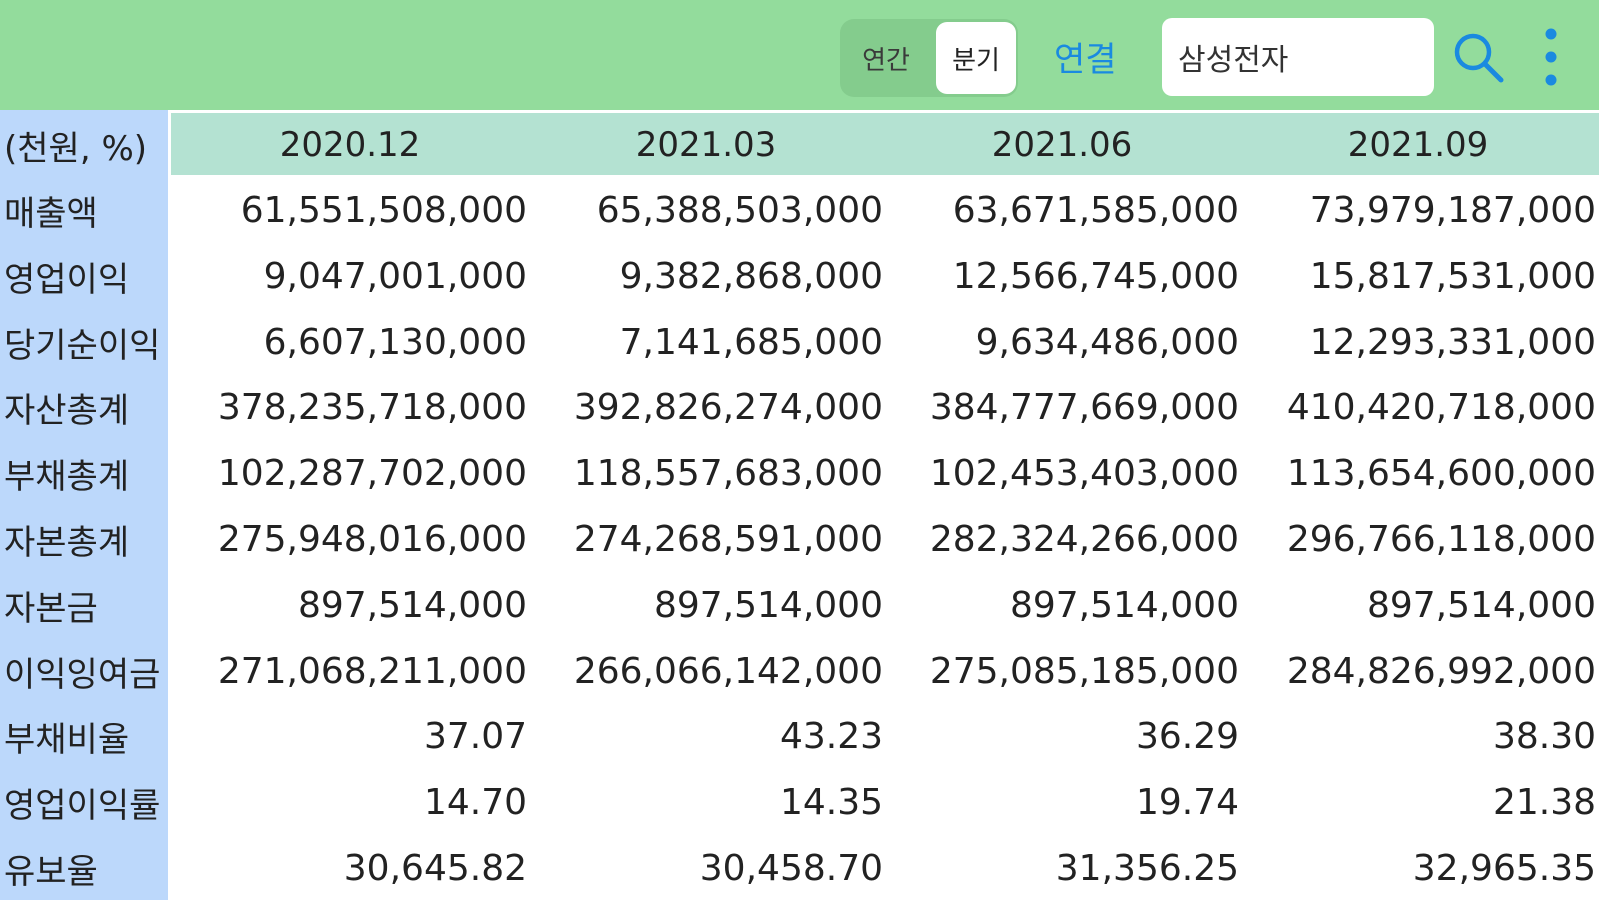 The image size is (1599, 901). What do you see at coordinates (1062, 145) in the screenshot?
I see `period-header: 2021.06` at bounding box center [1062, 145].